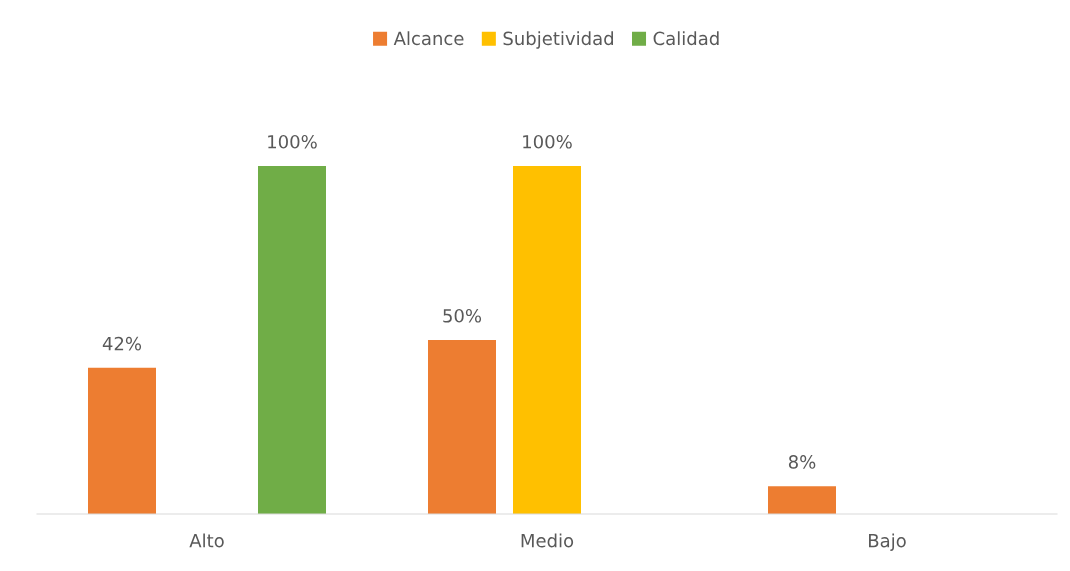 This screenshot has width=1070, height=571. I want to click on x-tick-label: Alto, so click(206, 540).